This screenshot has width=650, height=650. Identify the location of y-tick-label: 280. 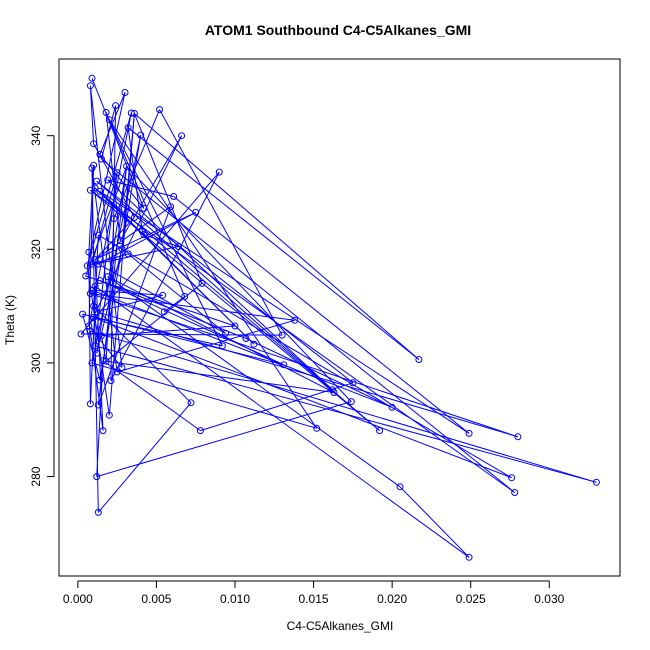
(36, 476).